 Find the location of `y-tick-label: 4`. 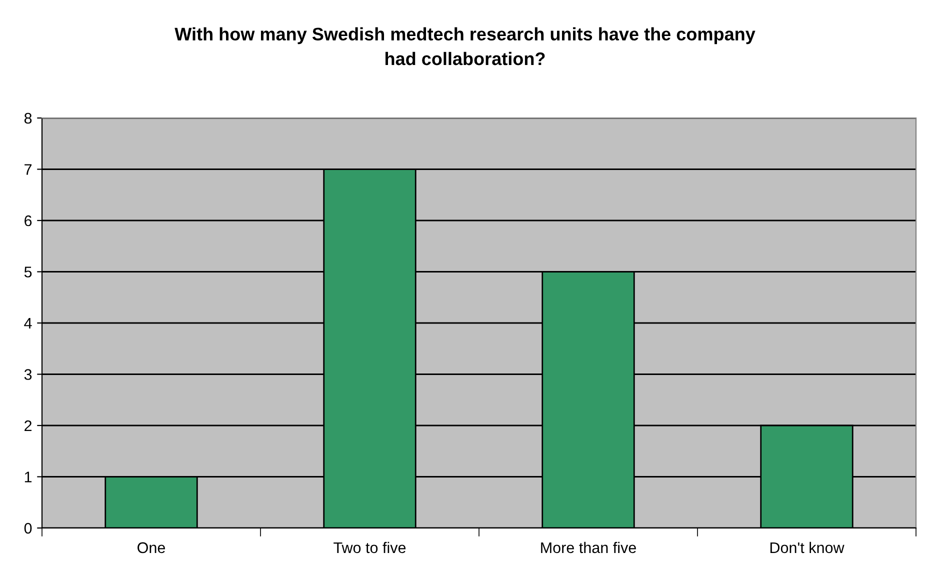

y-tick-label: 4 is located at coordinates (28, 323).